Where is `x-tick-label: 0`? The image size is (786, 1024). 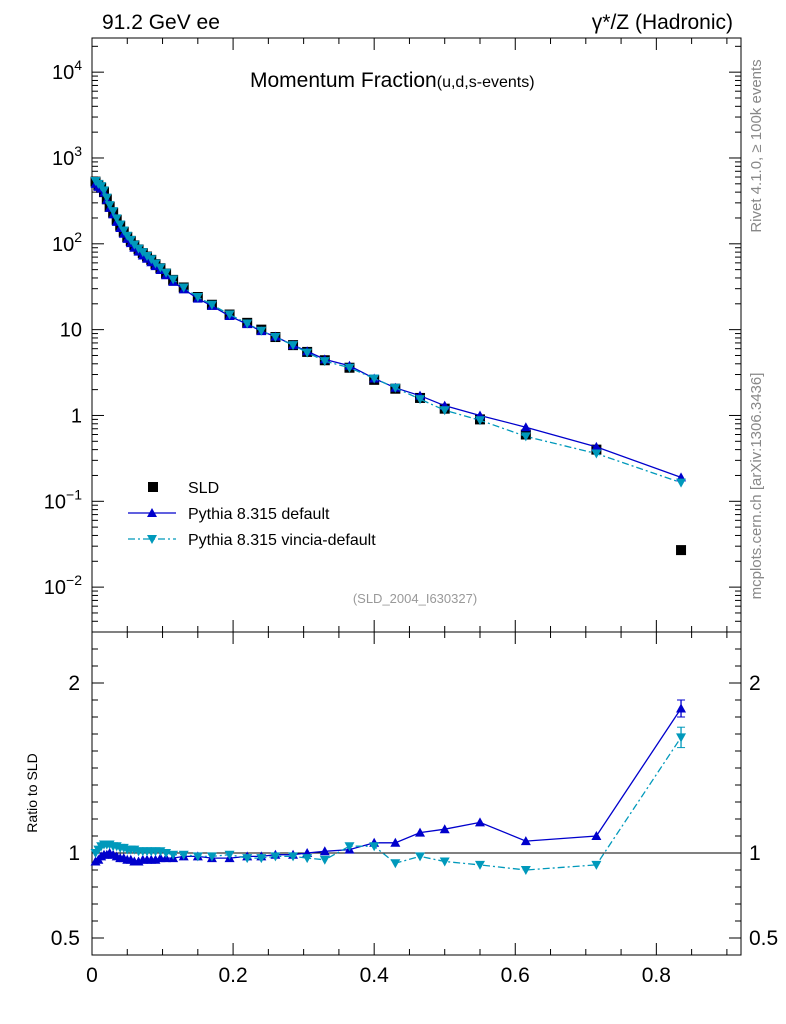
x-tick-label: 0 is located at coordinates (92, 975).